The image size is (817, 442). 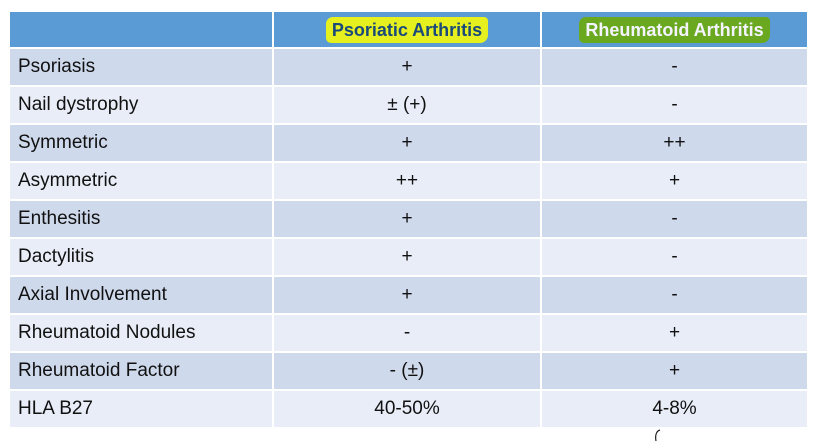 I want to click on table-row: Enthesitis + -, so click(x=408, y=219).